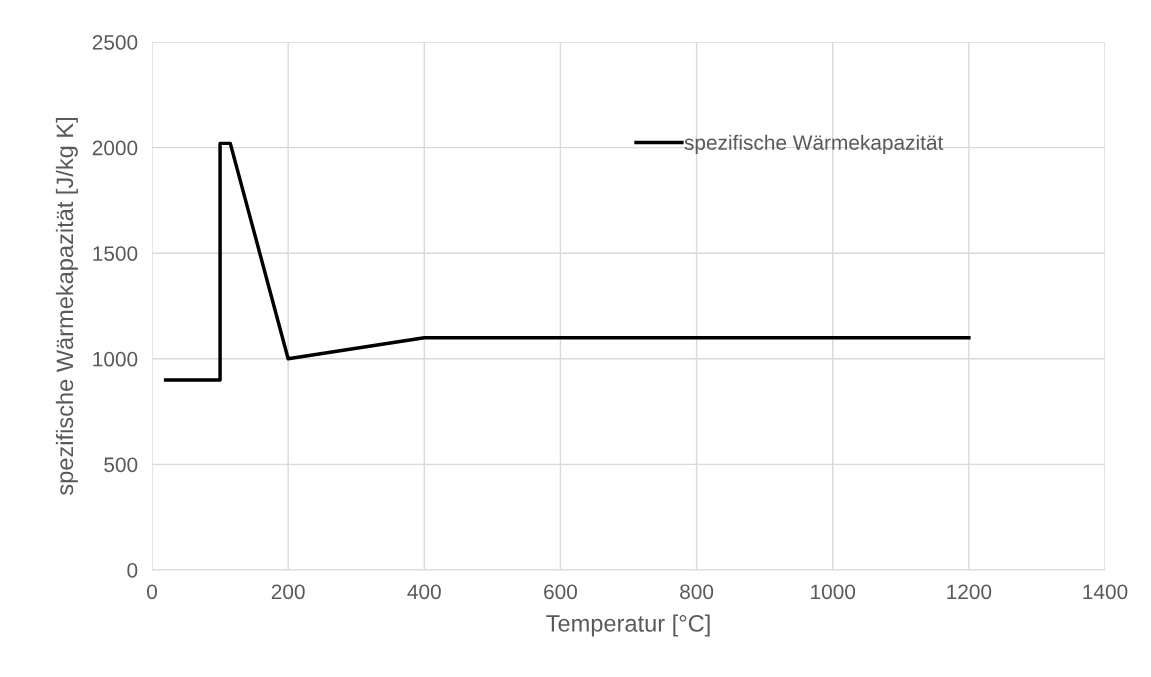 The image size is (1151, 677). I want to click on x-tick-label: 400, so click(424, 592).